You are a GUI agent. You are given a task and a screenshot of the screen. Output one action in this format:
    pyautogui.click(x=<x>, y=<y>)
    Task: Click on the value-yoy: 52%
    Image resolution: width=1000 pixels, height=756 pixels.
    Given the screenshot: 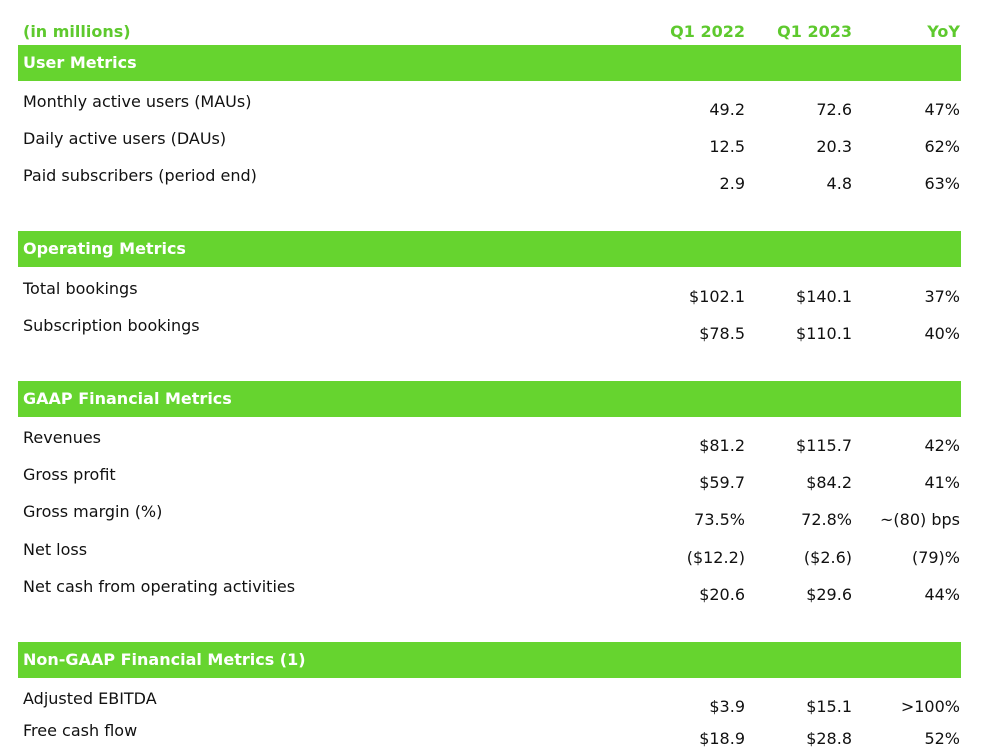 What is the action you would take?
    pyautogui.click(x=942, y=738)
    